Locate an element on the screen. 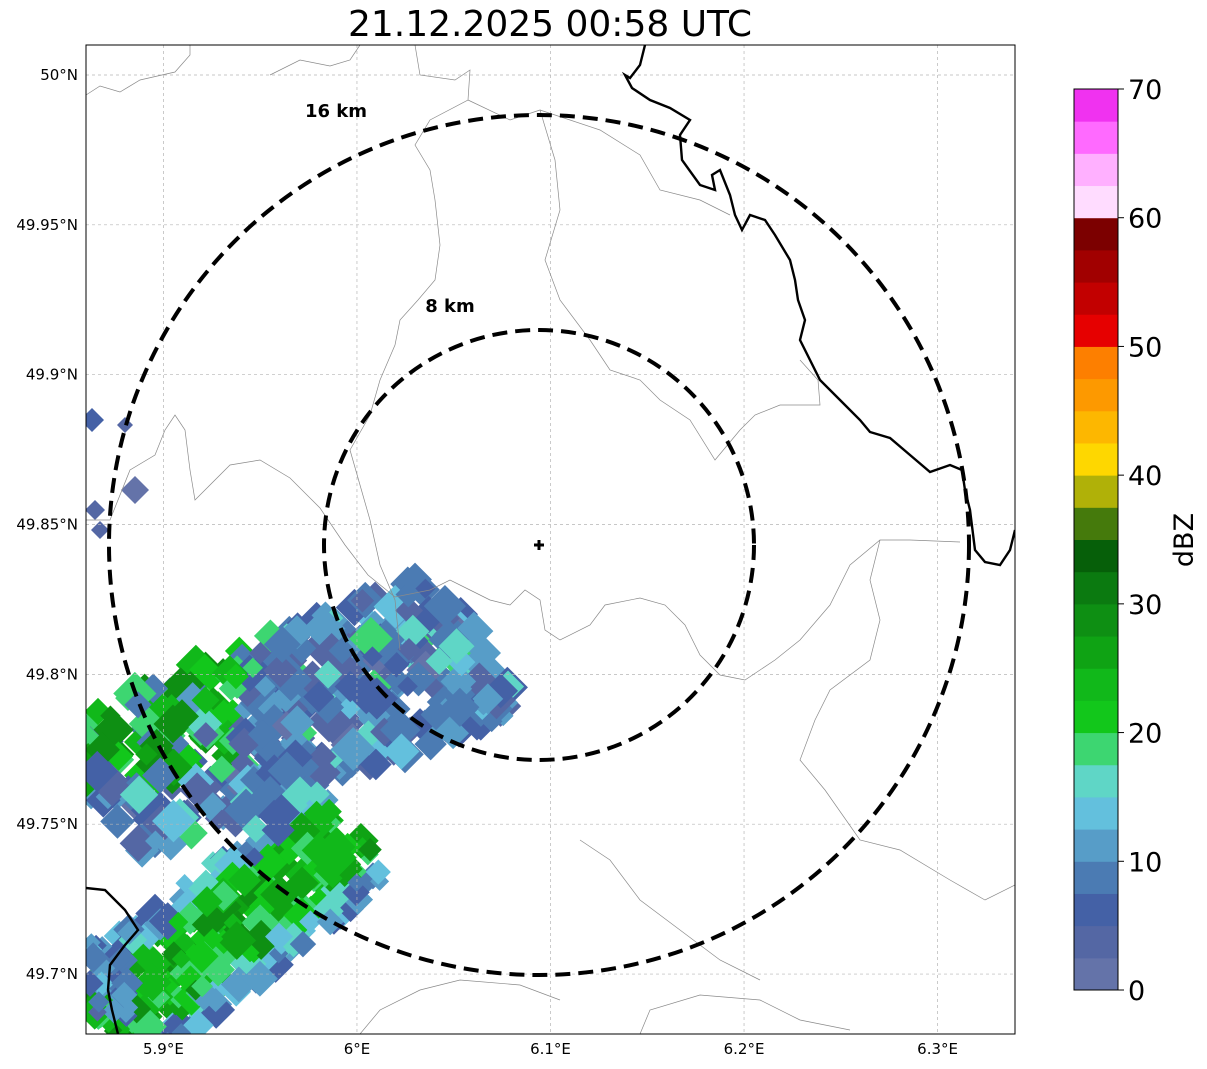 Image resolution: width=1207 pixels, height=1069 pixels. colorbar-tick-label: 20 is located at coordinates (1145, 734).